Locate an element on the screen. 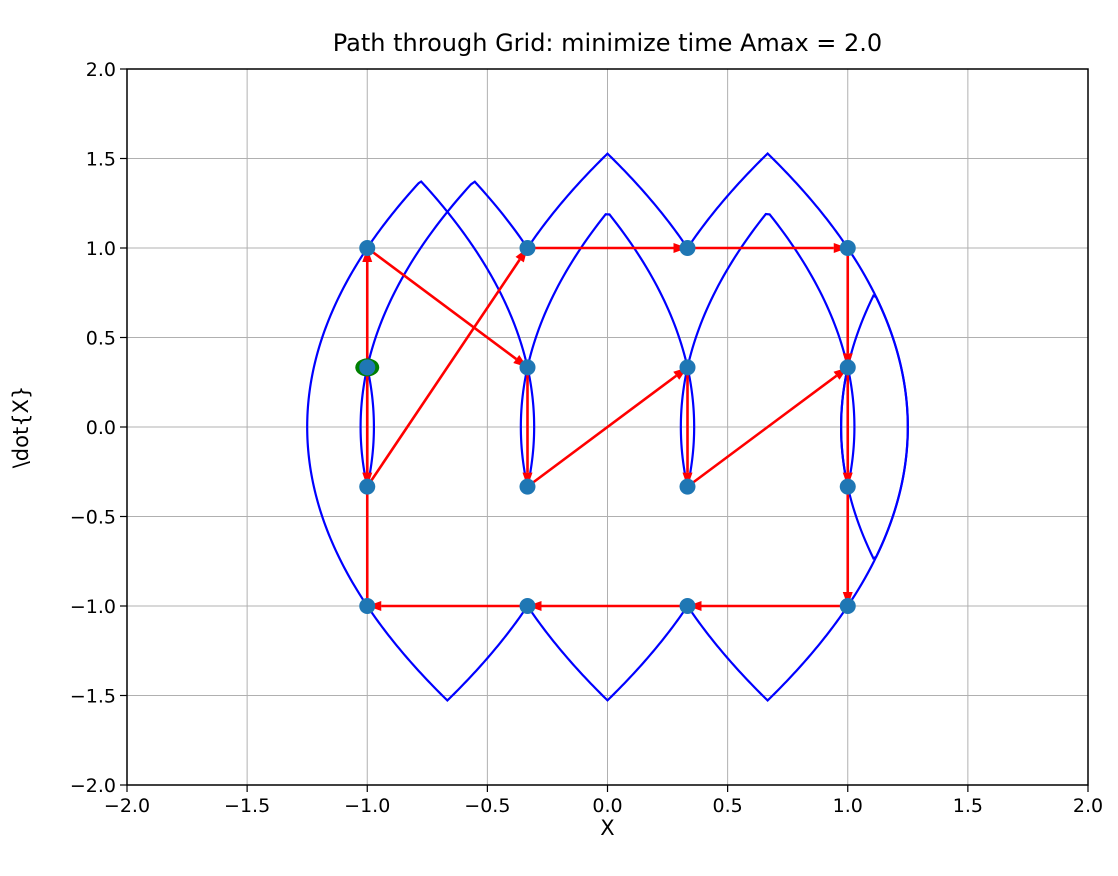 Image resolution: width=1118 pixels, height=876 pixels. y-axis-label: \dot{X} is located at coordinates (21, 427).